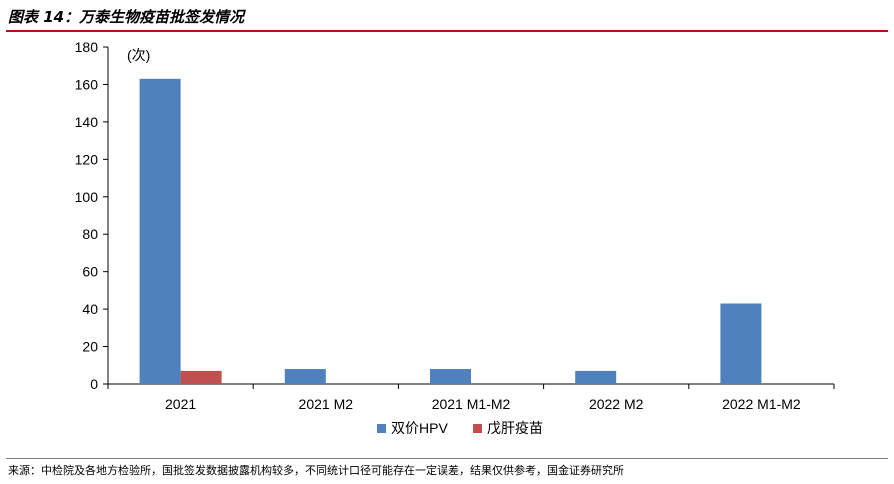 The image size is (894, 484). I want to click on figure-title: 图表 14：万泰生物疫苗批签发情况, so click(126, 17).